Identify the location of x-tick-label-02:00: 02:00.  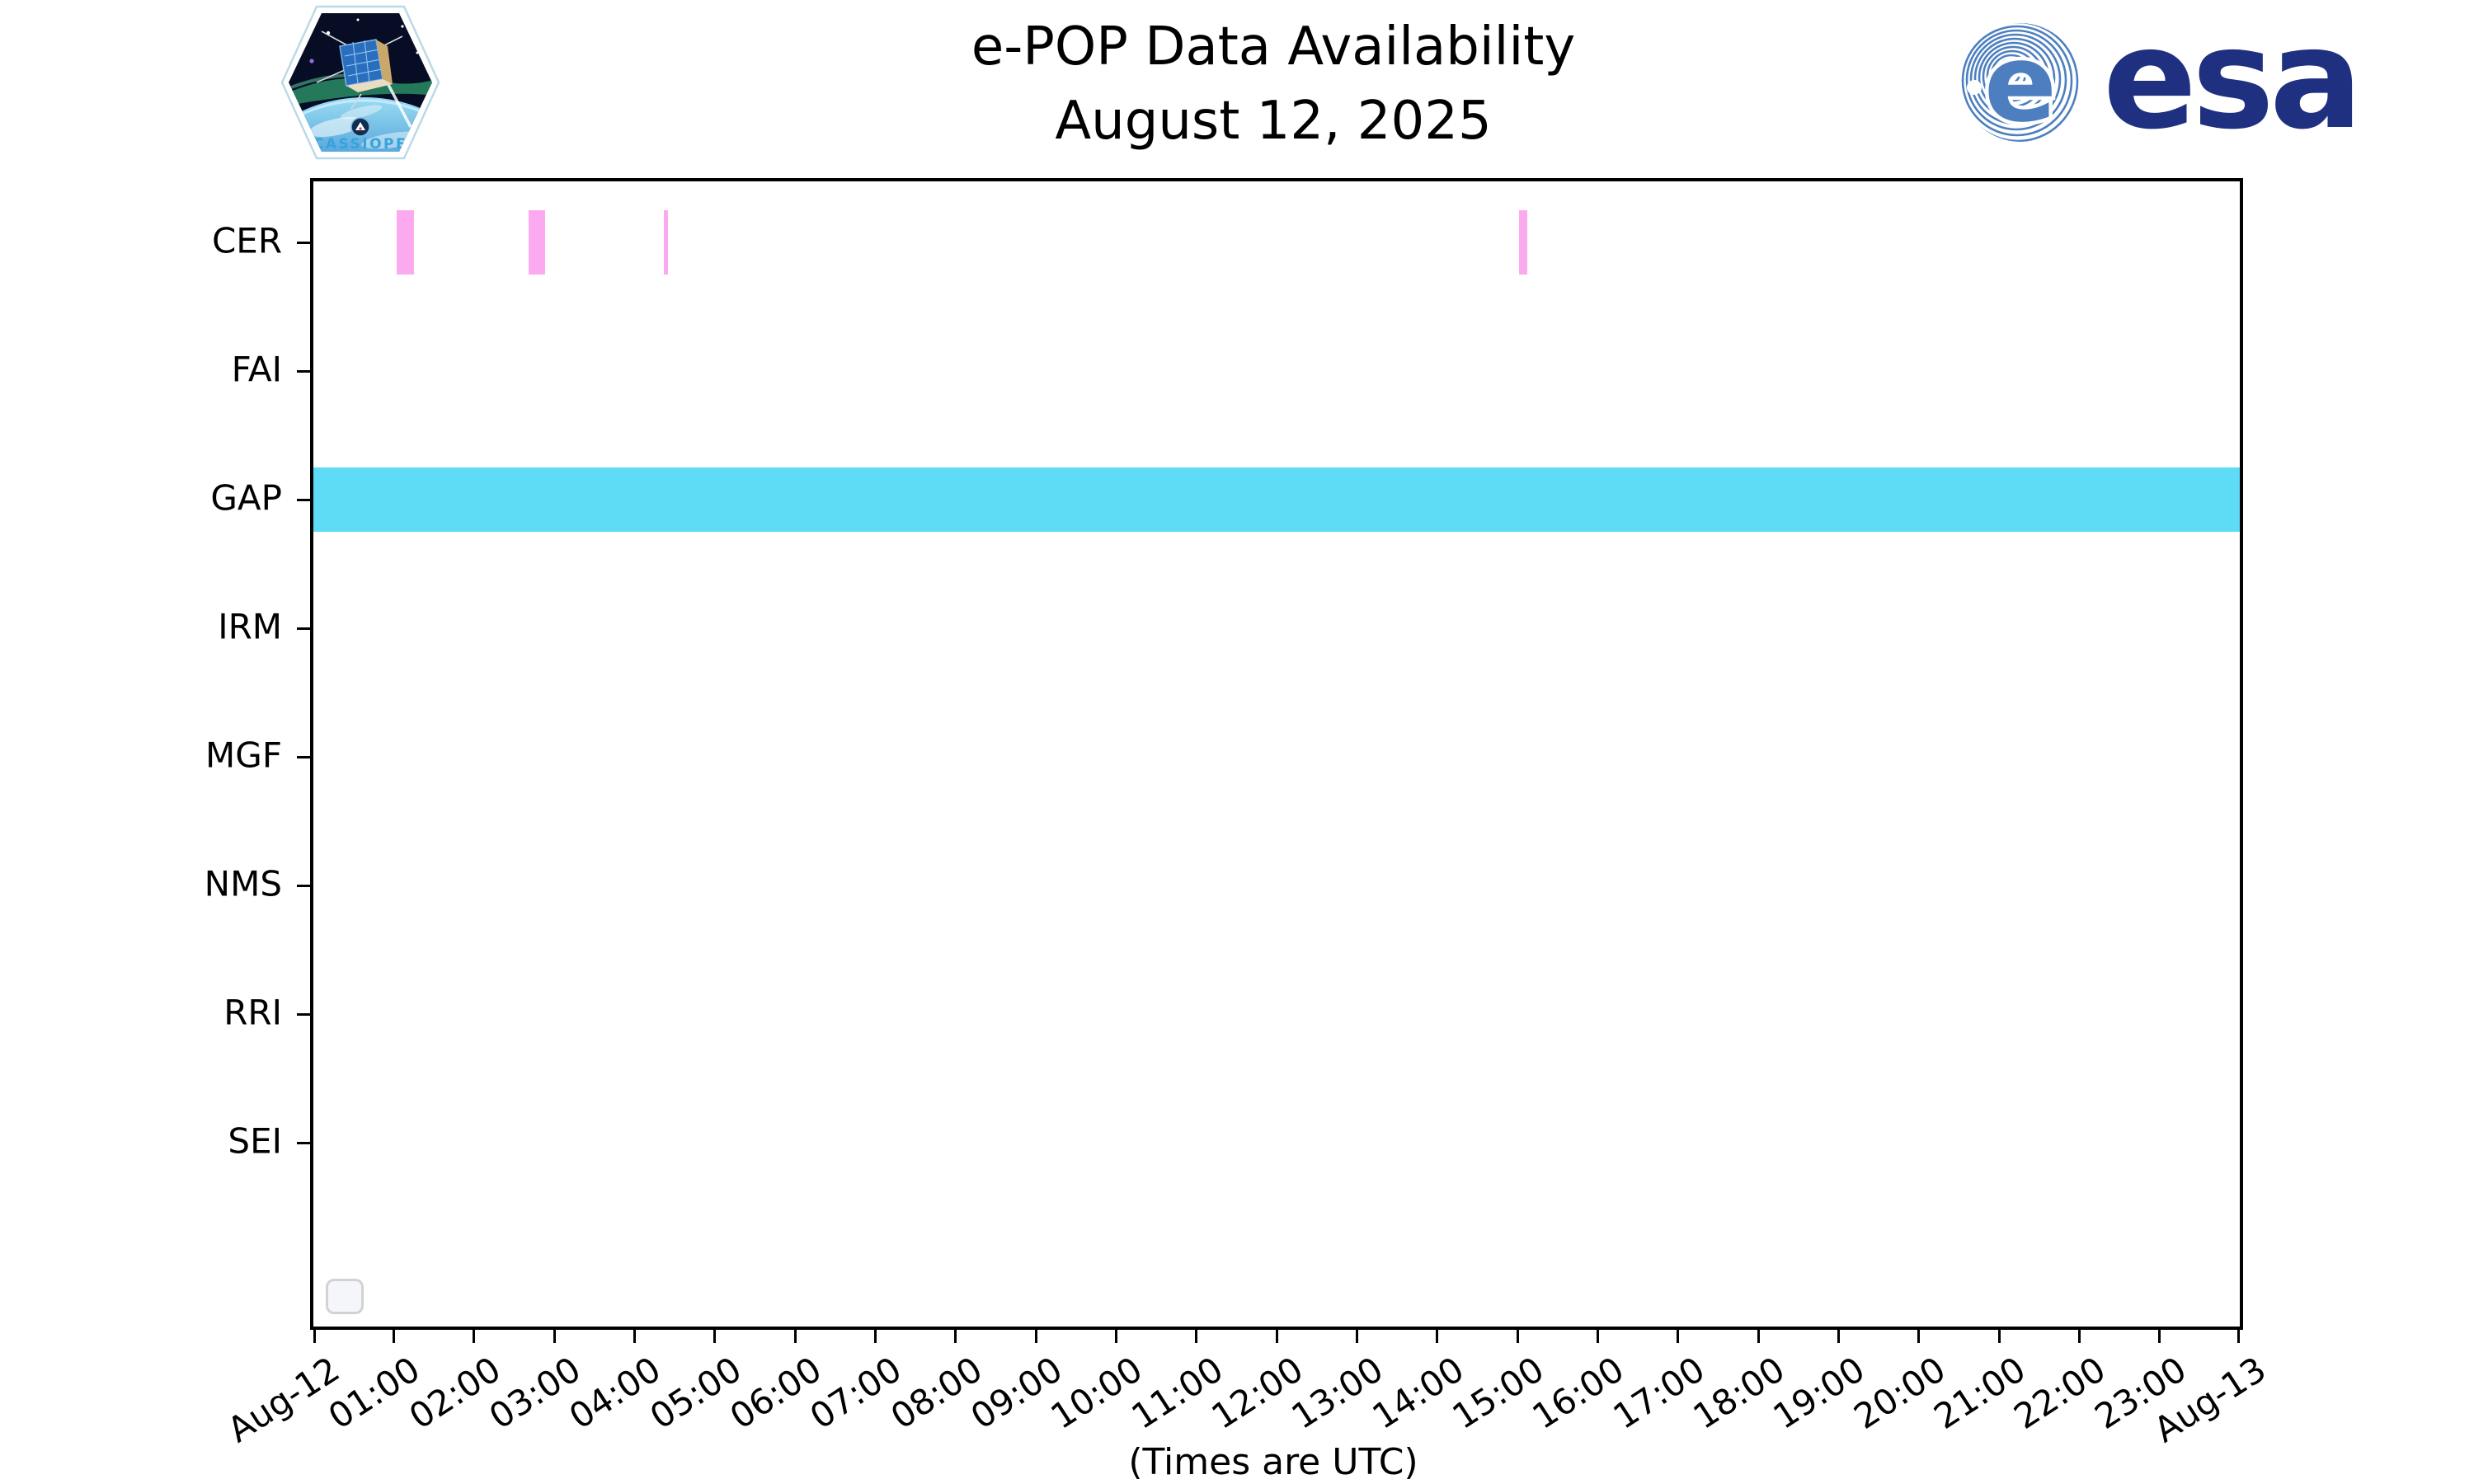
(455, 1393).